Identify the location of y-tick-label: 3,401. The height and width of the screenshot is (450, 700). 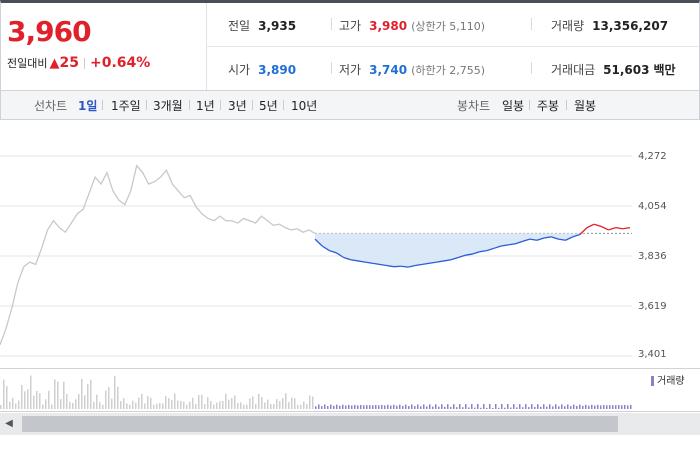
(652, 354).